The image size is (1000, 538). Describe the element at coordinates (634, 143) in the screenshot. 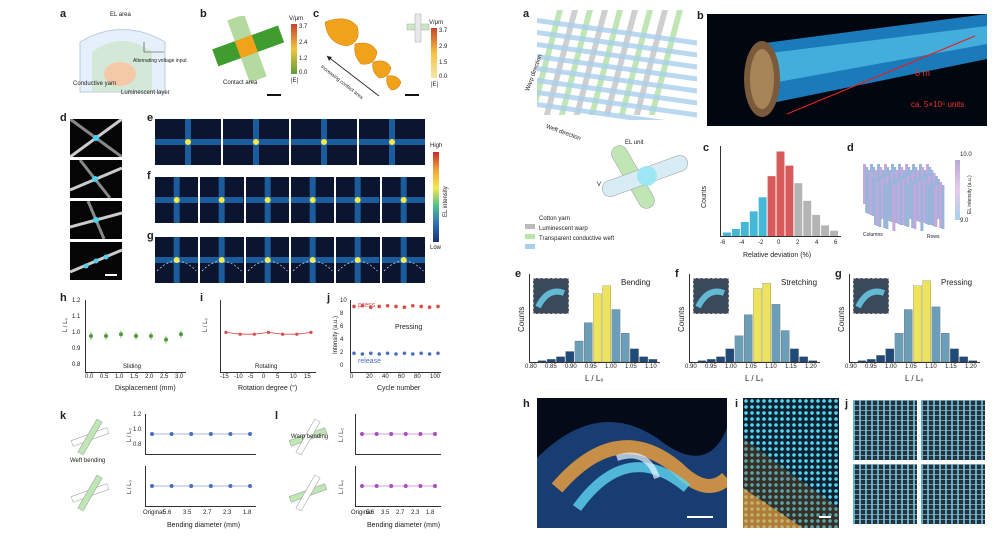

I see `el-unit-label: EL unit` at that location.